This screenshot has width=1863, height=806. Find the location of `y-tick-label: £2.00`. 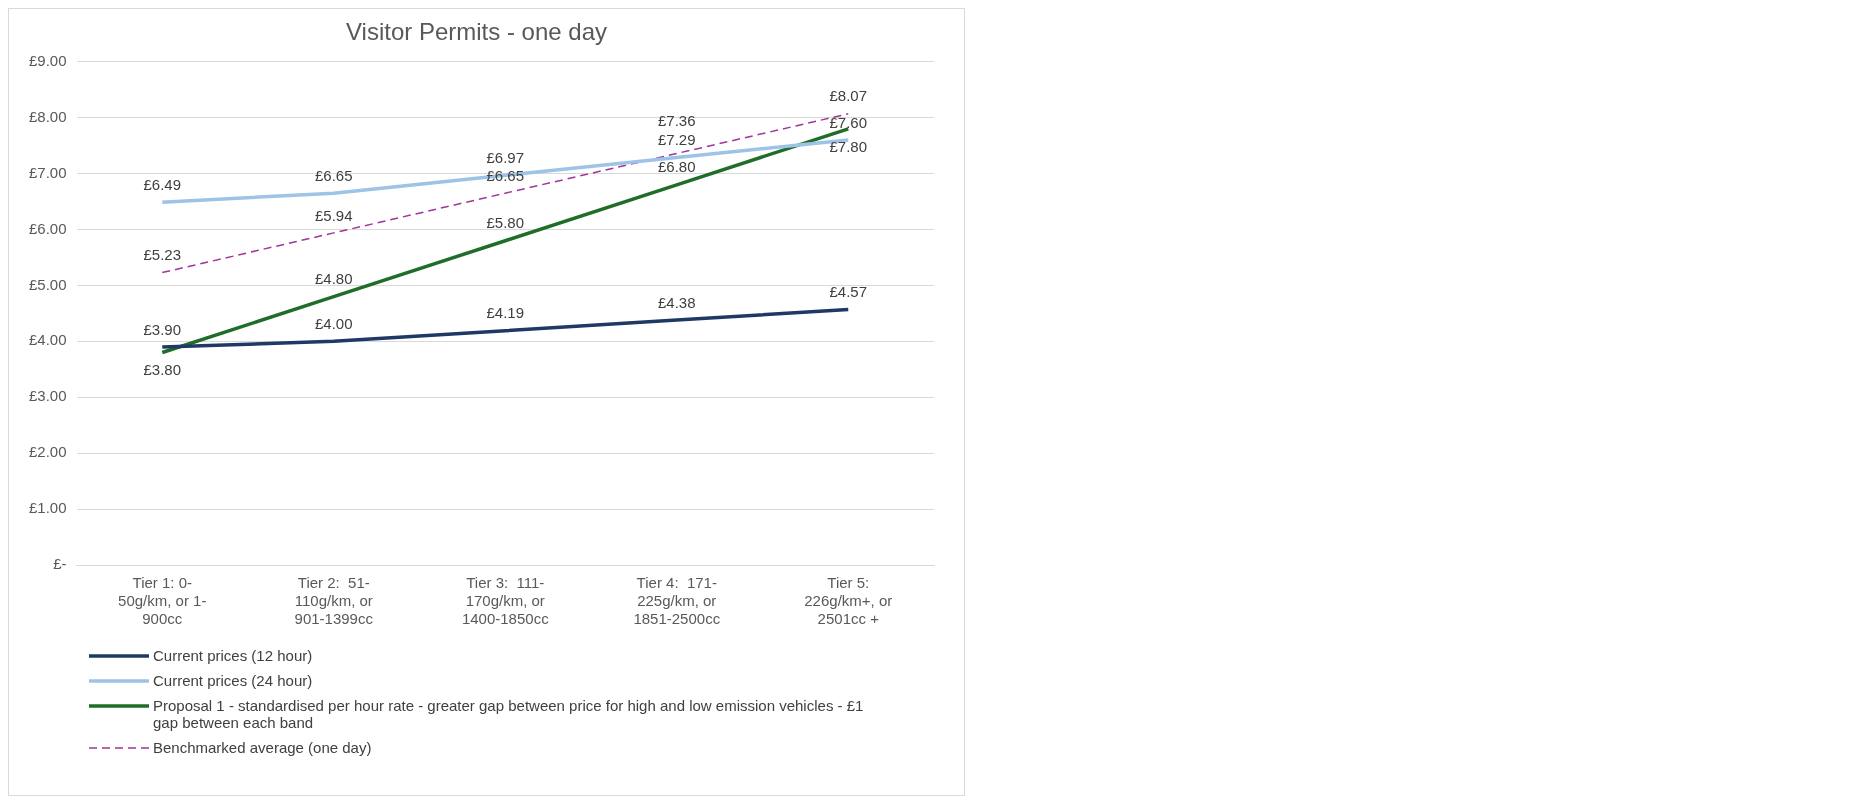

y-tick-label: £2.00 is located at coordinates (47, 452).